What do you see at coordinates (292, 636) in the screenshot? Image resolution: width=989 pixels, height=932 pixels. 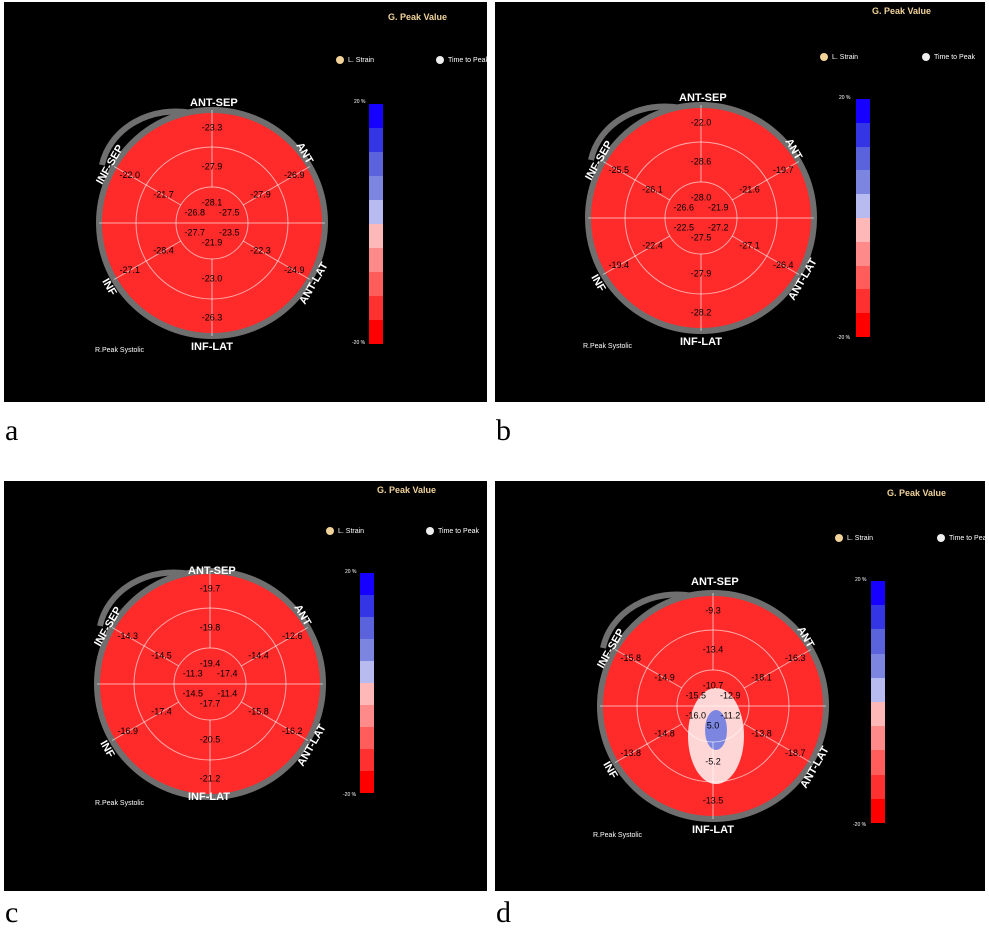 I see `value-basal-ant: -12.6` at bounding box center [292, 636].